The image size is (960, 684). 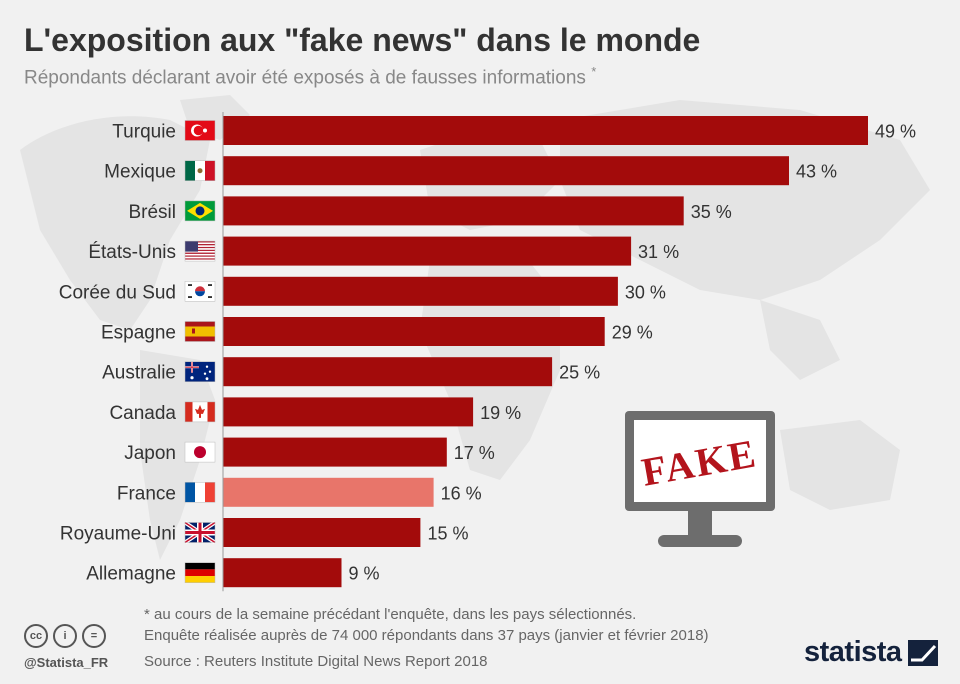 I want to click on category-label: Mexique, so click(x=140, y=172).